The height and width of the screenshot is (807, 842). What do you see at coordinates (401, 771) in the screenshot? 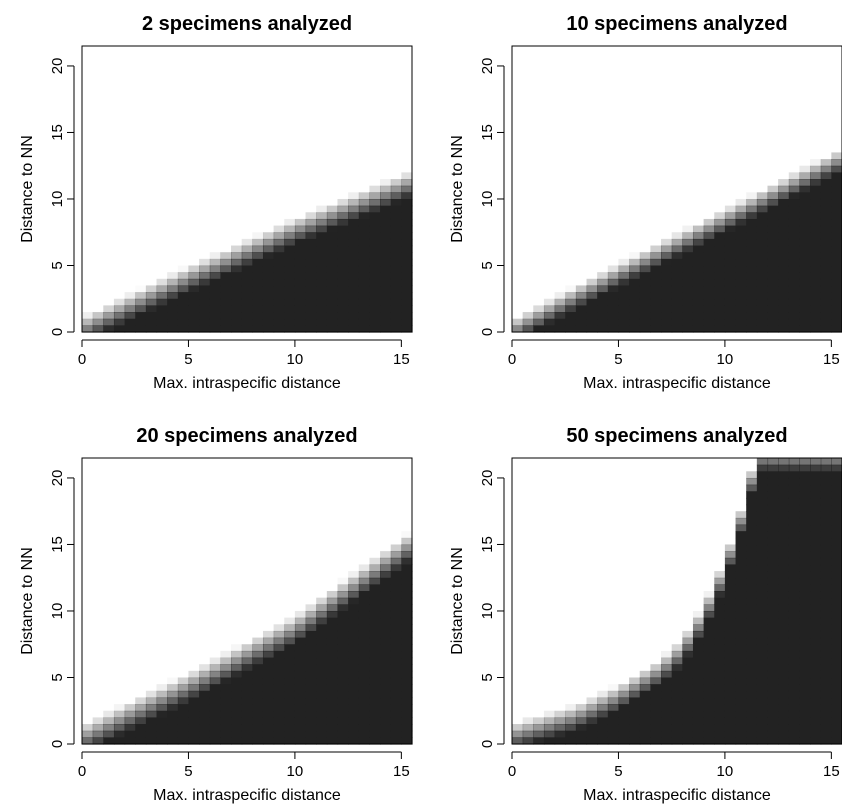
I see `x-tick-label: 15` at bounding box center [401, 771].